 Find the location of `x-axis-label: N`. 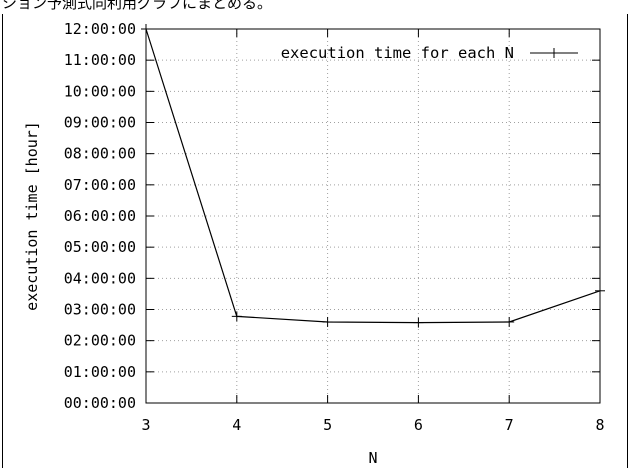

x-axis-label: N is located at coordinates (372, 458).